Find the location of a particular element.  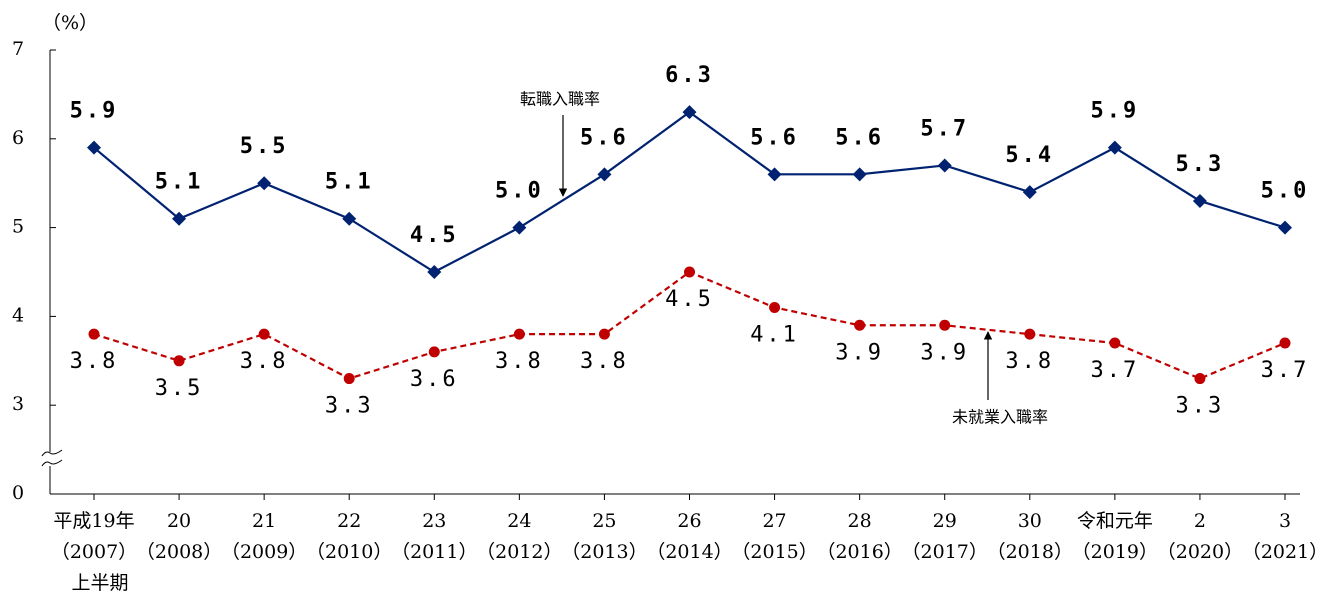

x-tick-label: 2 （2020） is located at coordinates (1200, 536).